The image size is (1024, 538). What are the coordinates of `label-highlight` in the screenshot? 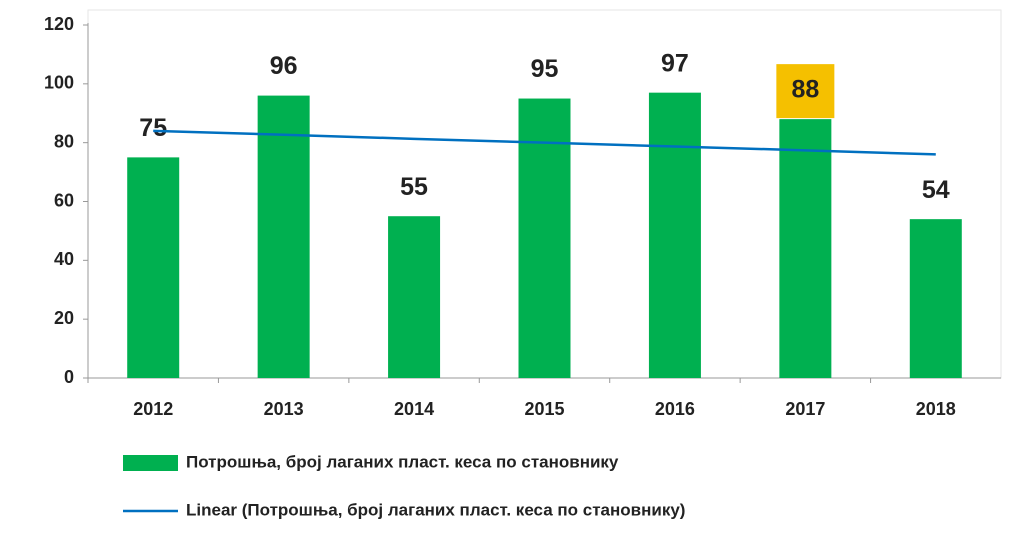 It's located at (805, 91).